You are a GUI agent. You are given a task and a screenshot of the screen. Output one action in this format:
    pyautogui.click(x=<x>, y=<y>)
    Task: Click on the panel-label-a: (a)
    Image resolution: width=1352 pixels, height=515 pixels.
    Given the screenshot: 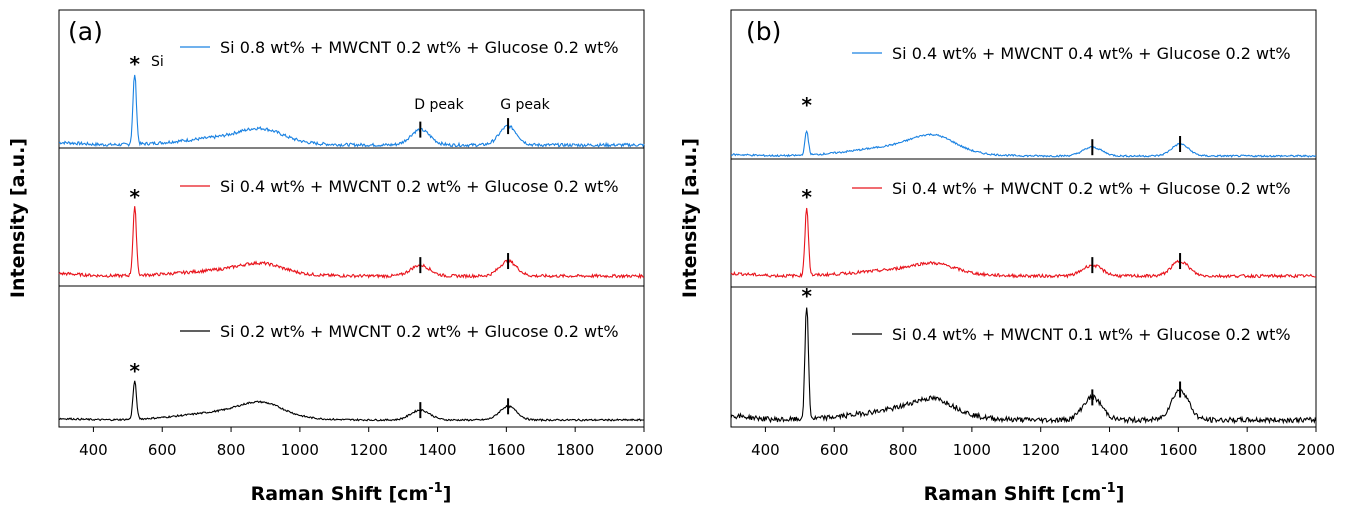 What is the action you would take?
    pyautogui.click(x=85, y=31)
    